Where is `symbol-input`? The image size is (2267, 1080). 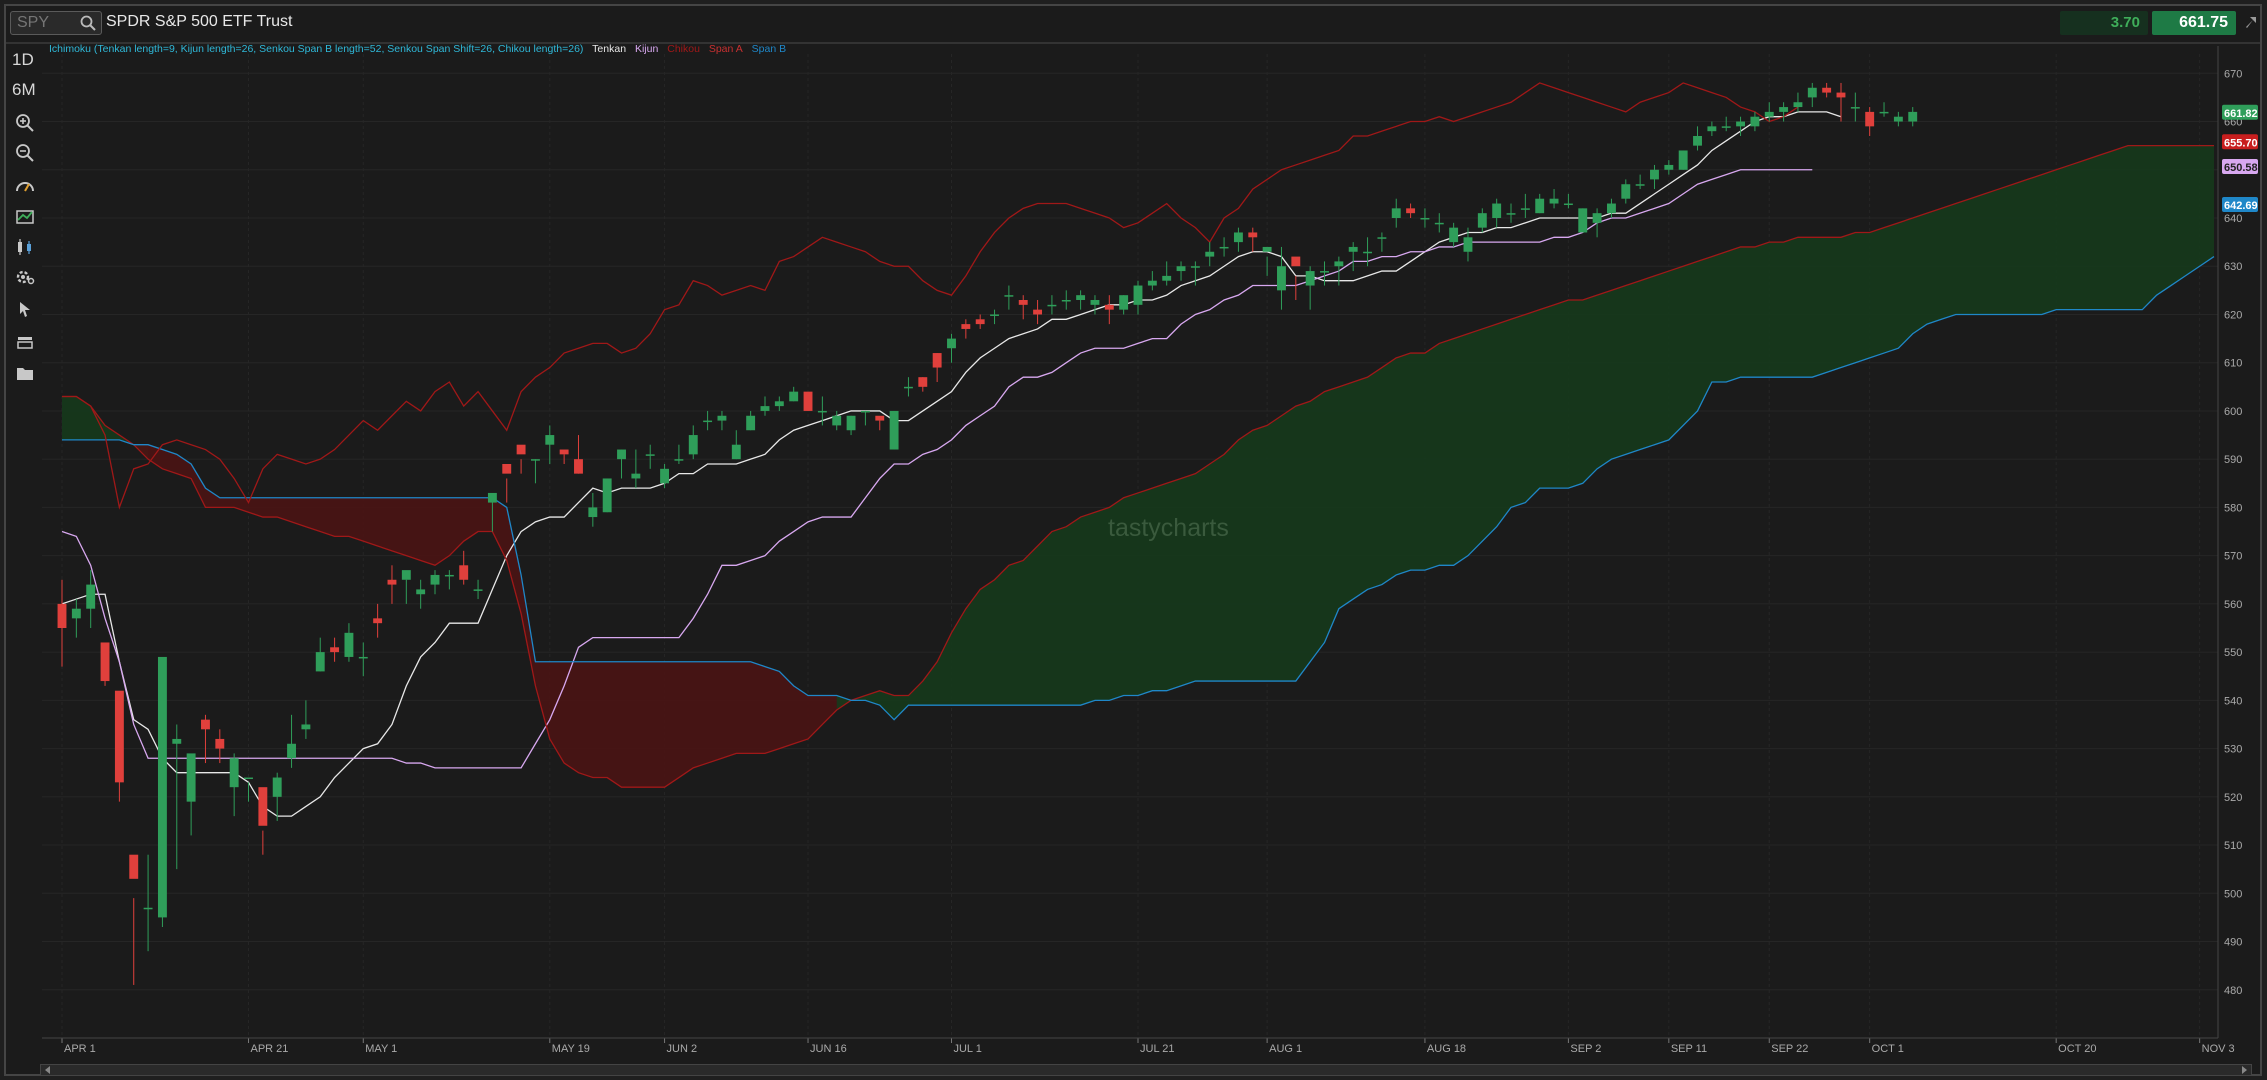 symbol-input is located at coordinates (47, 23).